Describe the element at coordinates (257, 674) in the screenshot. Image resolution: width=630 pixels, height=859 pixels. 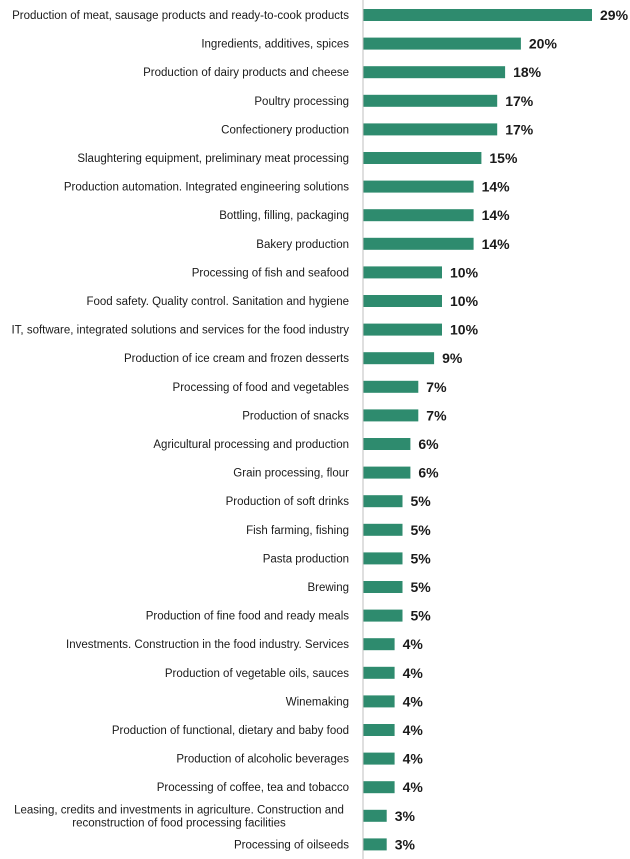
I see `category-label: Production of vegetable oils, sauces` at that location.